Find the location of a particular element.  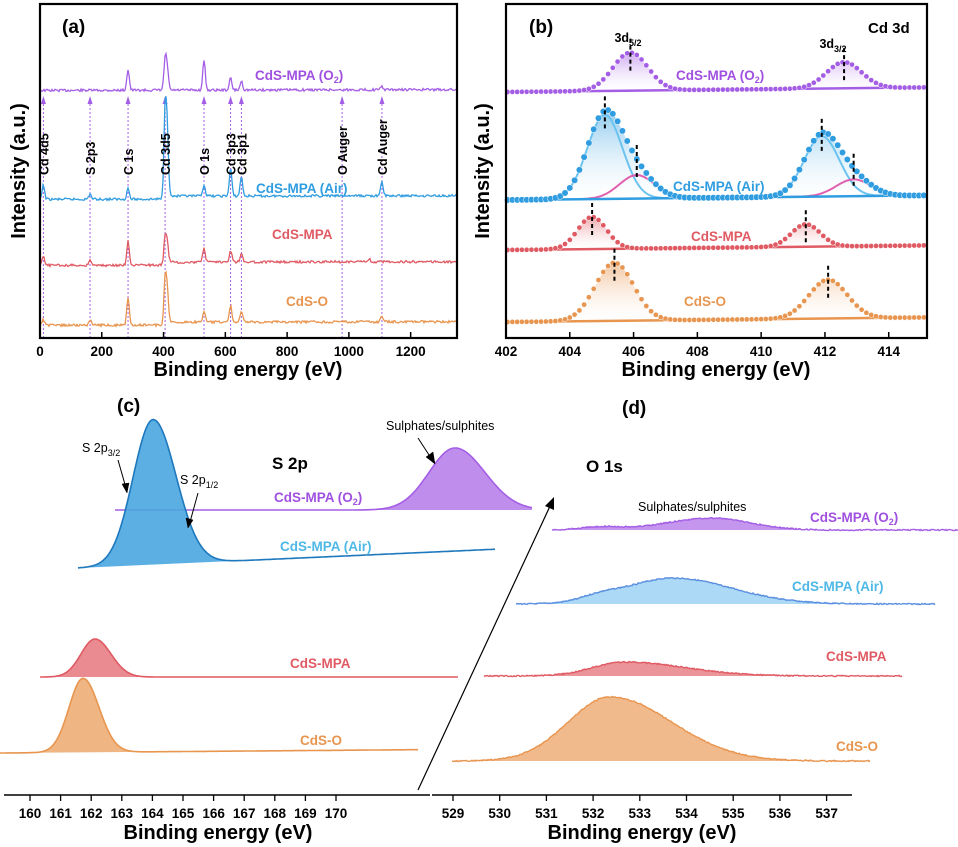

panel-c-tick-label-1: 161 is located at coordinates (60, 813).